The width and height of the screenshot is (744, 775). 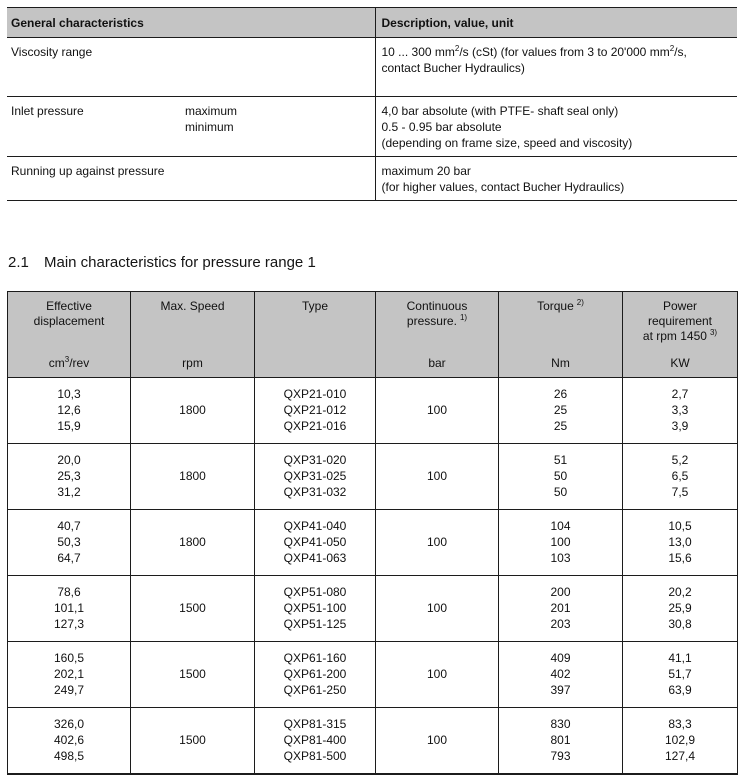 I want to click on section-number: 2.1, so click(x=18, y=262).